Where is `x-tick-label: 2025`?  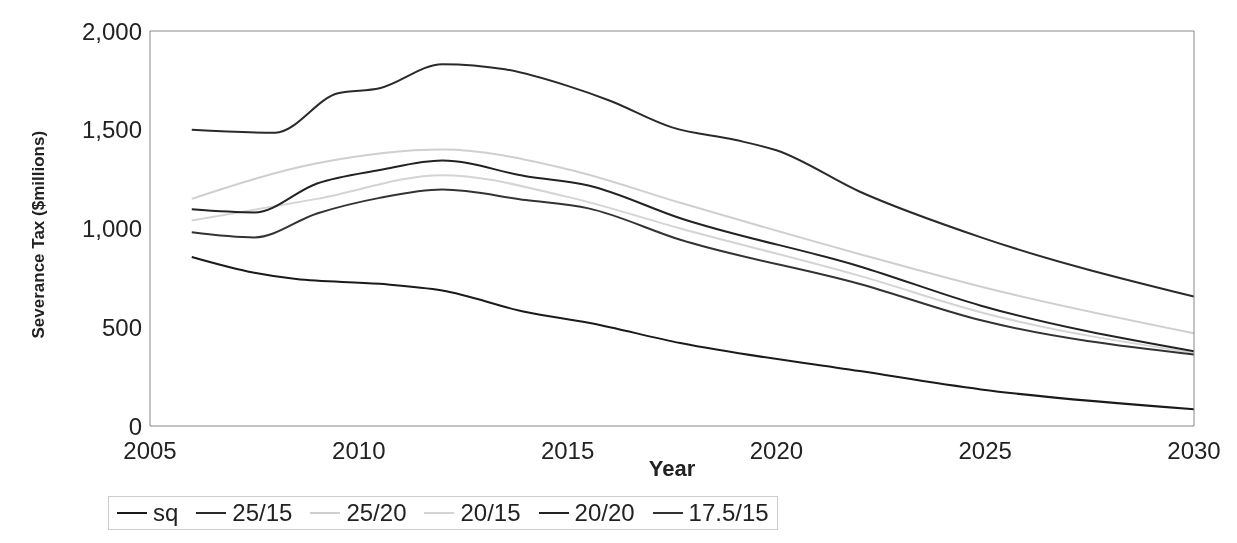
x-tick-label: 2025 is located at coordinates (985, 451).